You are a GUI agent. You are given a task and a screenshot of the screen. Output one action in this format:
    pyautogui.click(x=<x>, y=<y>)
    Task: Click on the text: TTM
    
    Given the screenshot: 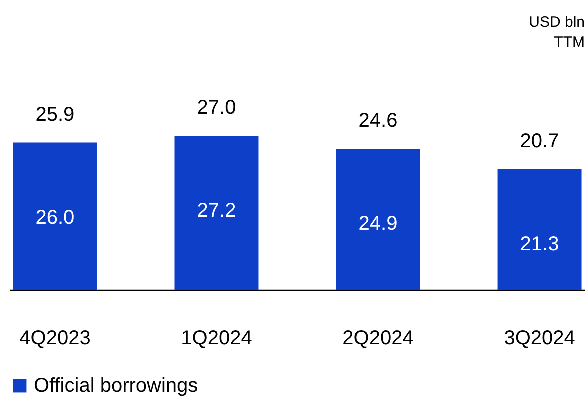 What is the action you would take?
    pyautogui.click(x=569, y=42)
    